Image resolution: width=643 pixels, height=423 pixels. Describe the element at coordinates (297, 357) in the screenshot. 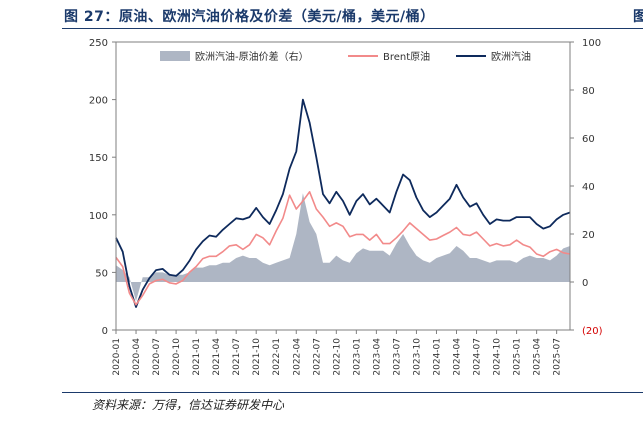

I see `x-tick-label: 2022-04` at that location.